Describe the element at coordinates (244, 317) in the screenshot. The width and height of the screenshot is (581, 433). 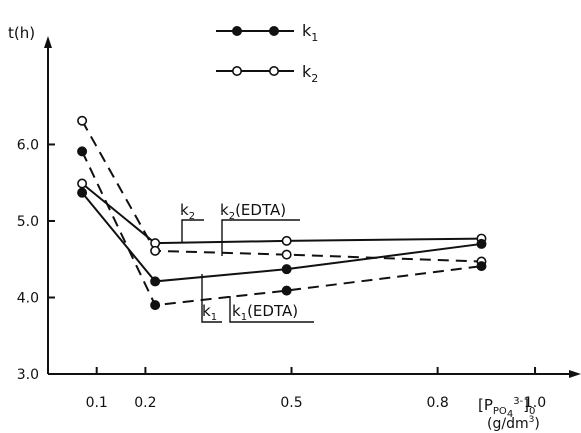
I see `annotation-k1-edta-sub: 1` at that location.